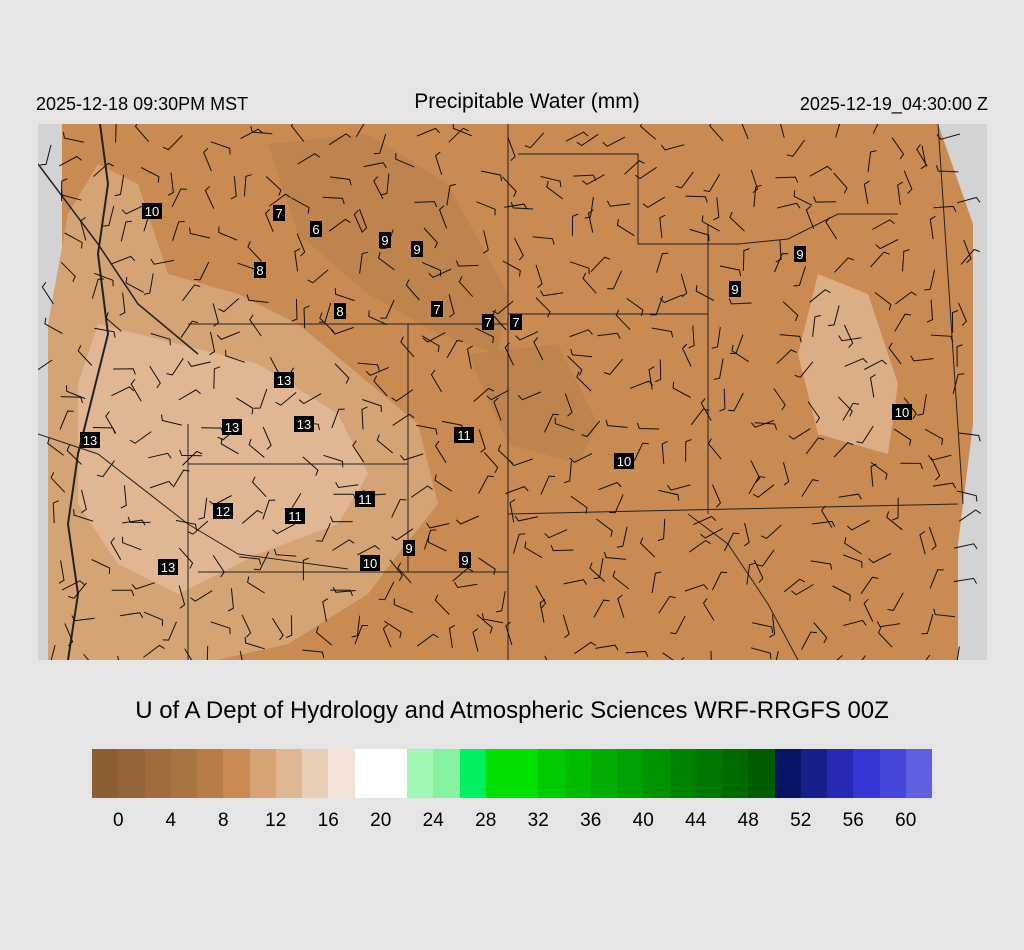  What do you see at coordinates (853, 820) in the screenshot?
I see `colorbar-tick-label: 56` at bounding box center [853, 820].